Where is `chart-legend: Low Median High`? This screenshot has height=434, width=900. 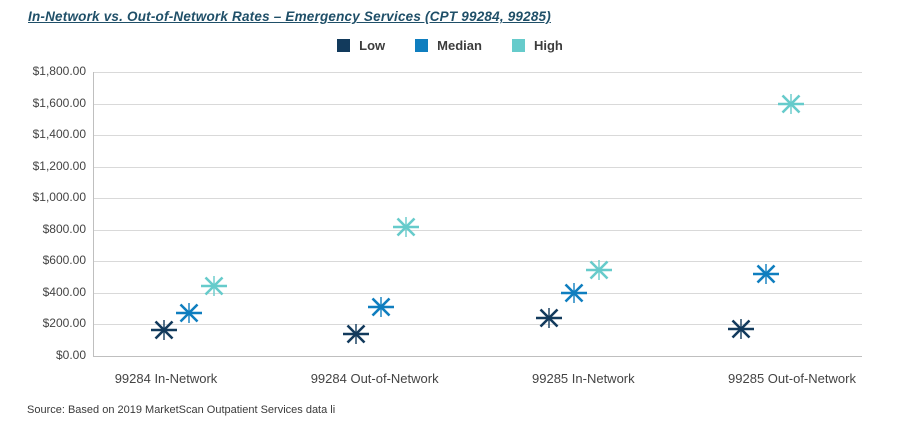 chart-legend: Low Median High is located at coordinates (450, 45).